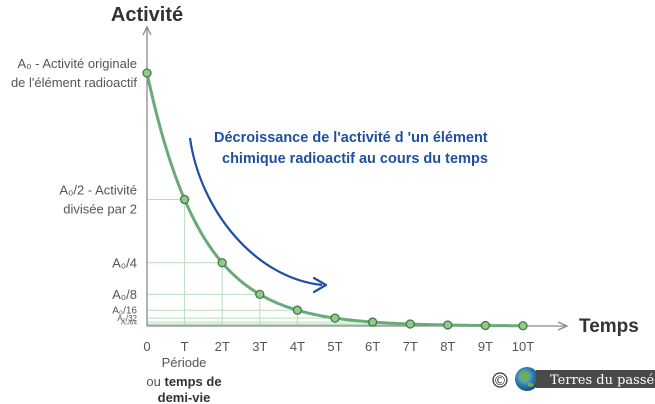  I want to click on y-axis-title: Activité, so click(147, 15).